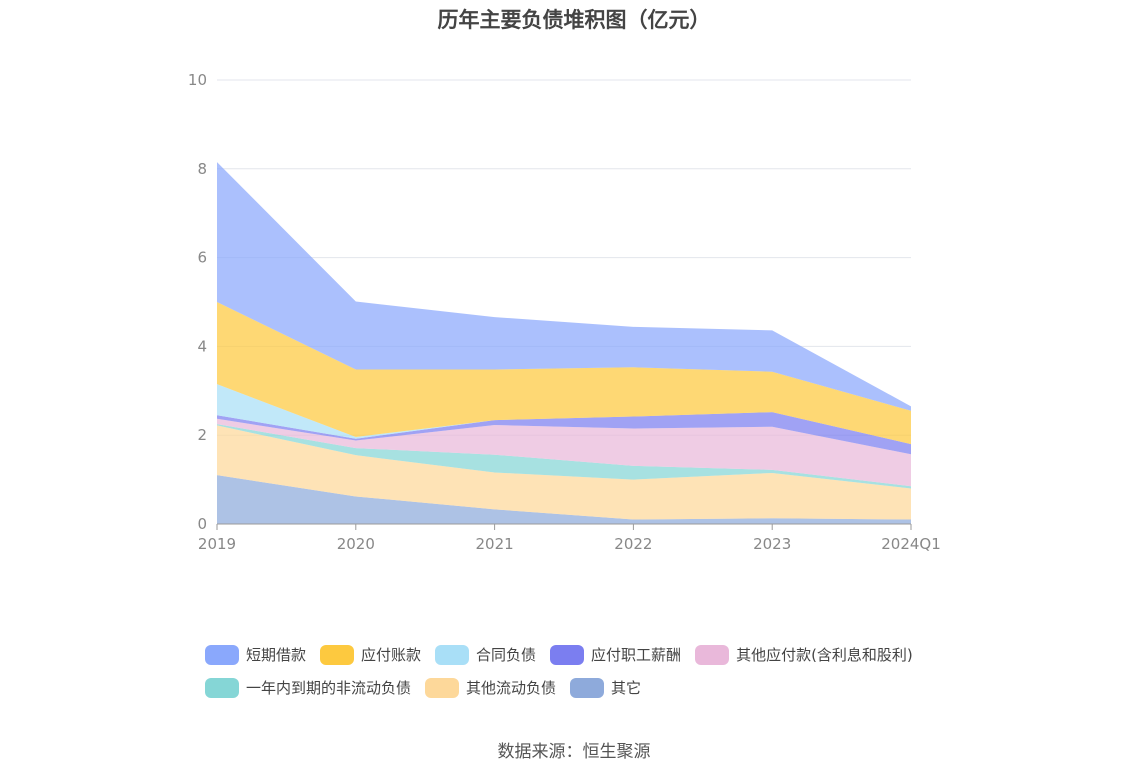 The height and width of the screenshot is (776, 1148). I want to click on x-tick-label: 2019, so click(217, 544).